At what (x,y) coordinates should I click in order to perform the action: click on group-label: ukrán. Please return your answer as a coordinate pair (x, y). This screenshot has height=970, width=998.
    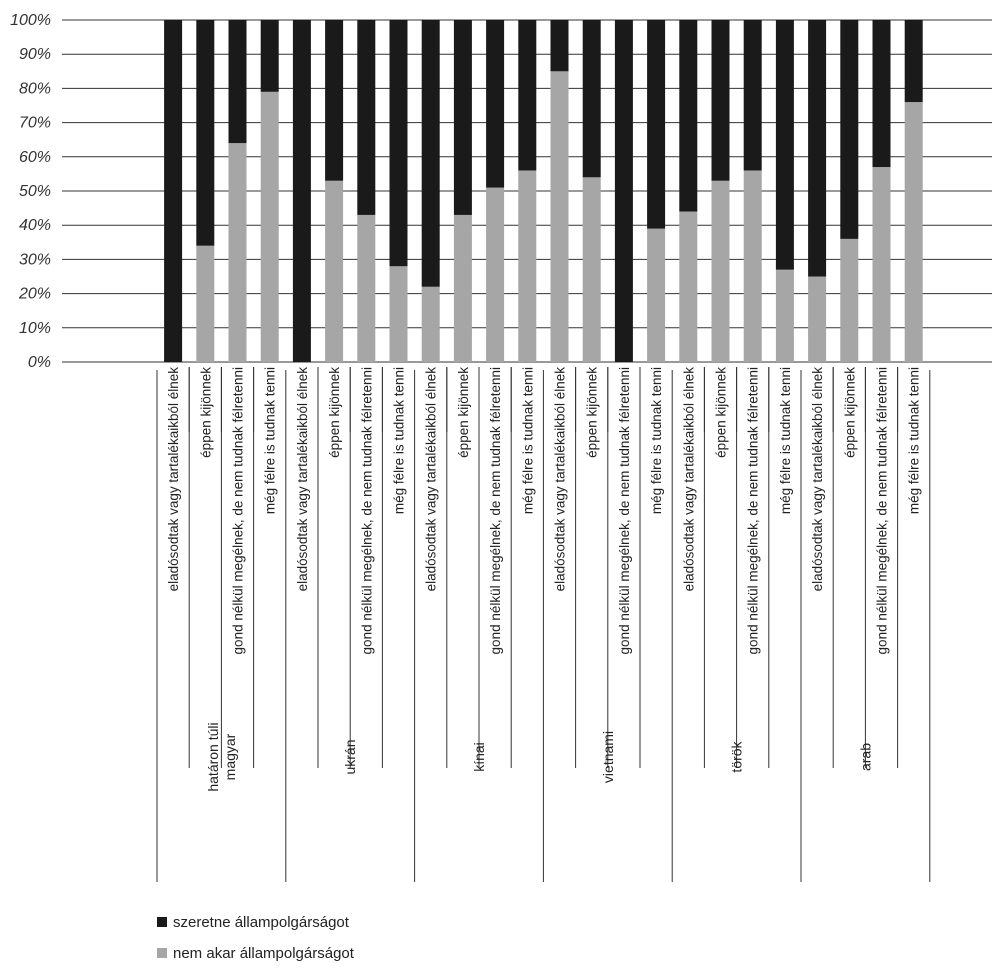
    Looking at the image, I should click on (350, 756).